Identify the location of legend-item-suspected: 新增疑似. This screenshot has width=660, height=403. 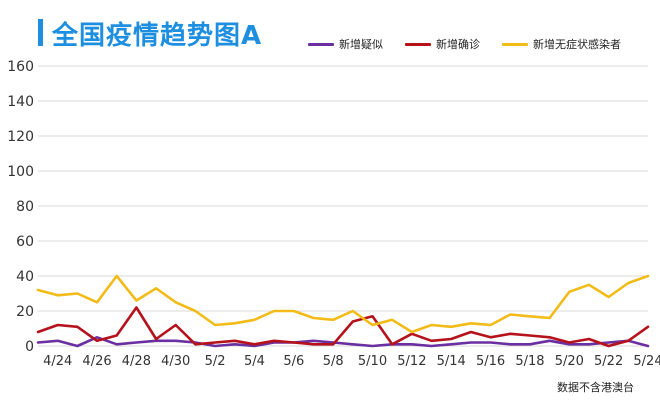
(345, 44).